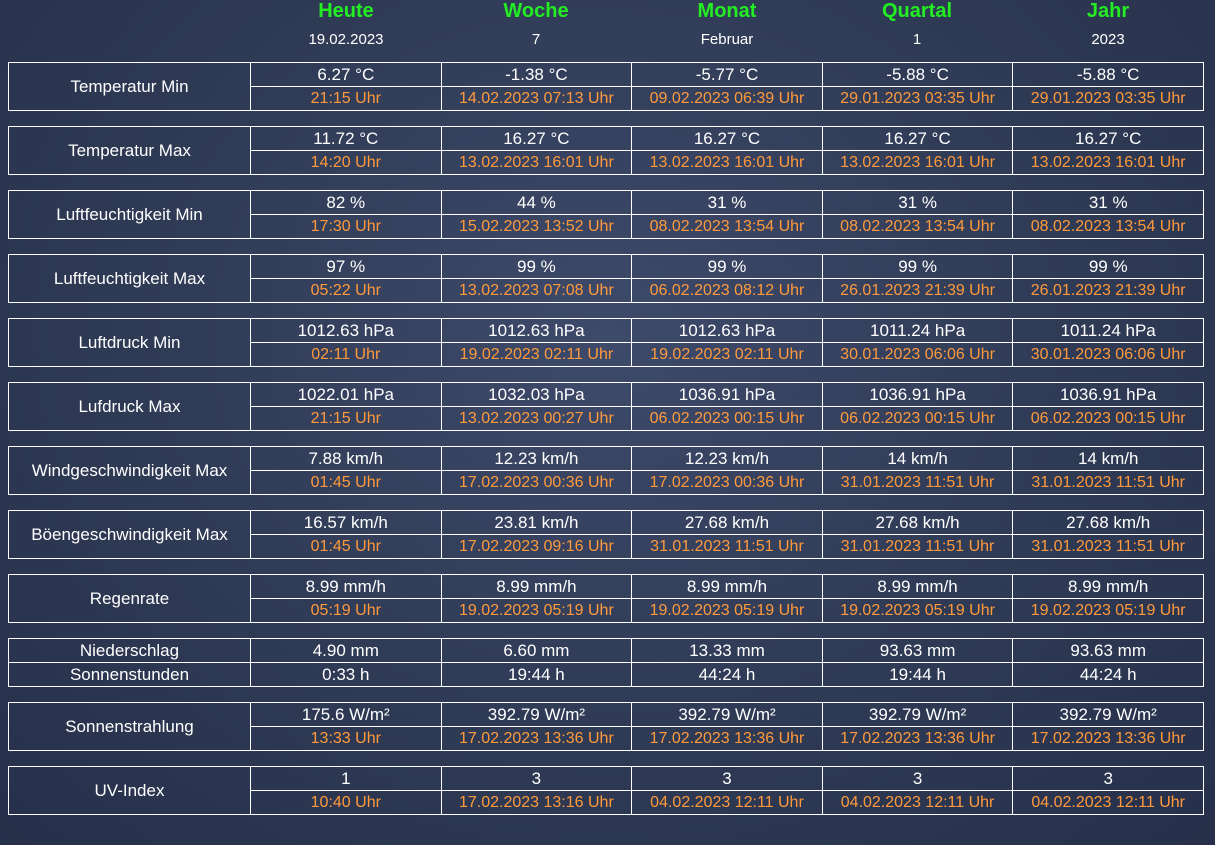 The image size is (1215, 845). I want to click on stat-value: 11.72 °C, so click(346, 138).